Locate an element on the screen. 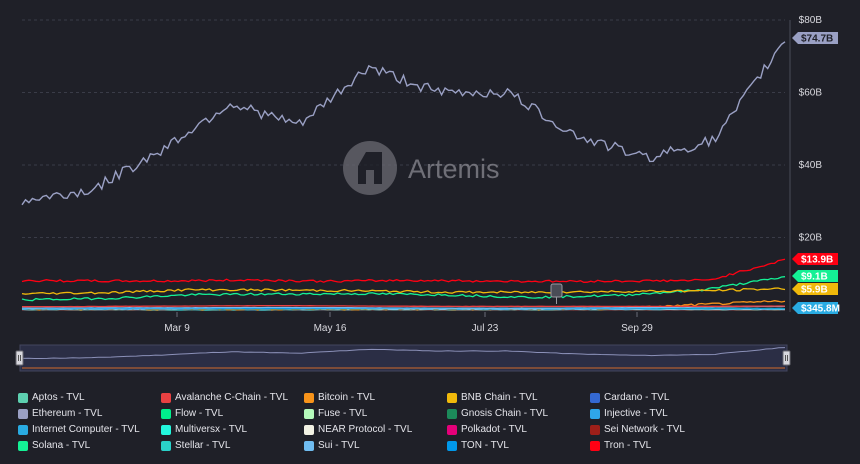 The height and width of the screenshot is (464, 860). legend-item: Ethereum - TVL is located at coordinates (89, 413).